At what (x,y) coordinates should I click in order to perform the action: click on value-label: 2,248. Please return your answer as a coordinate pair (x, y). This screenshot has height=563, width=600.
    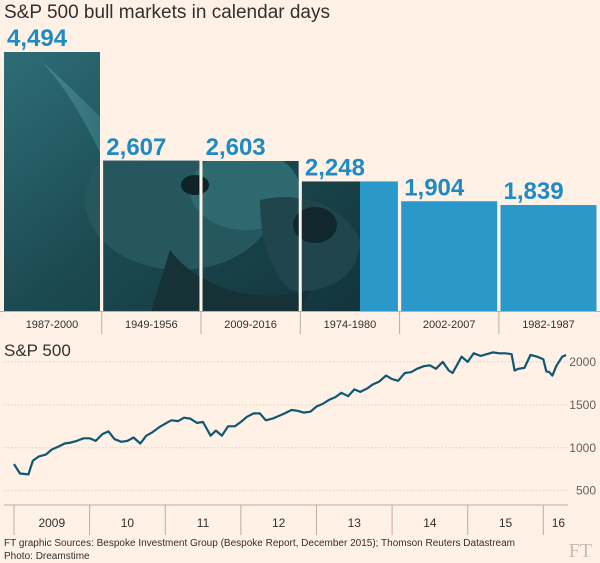
    Looking at the image, I should click on (335, 167).